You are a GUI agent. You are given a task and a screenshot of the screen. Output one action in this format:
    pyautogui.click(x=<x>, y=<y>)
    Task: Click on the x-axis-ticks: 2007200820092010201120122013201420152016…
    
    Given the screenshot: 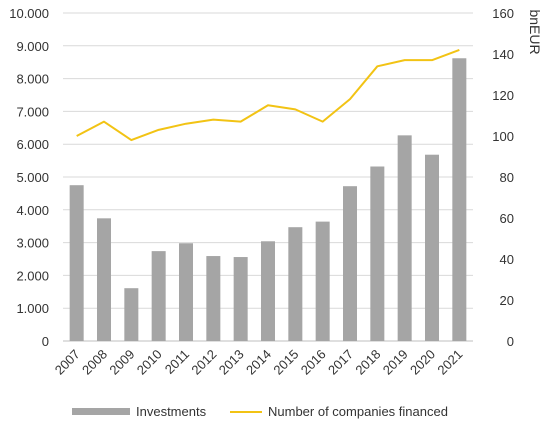 What is the action you would take?
    pyautogui.click(x=259, y=362)
    